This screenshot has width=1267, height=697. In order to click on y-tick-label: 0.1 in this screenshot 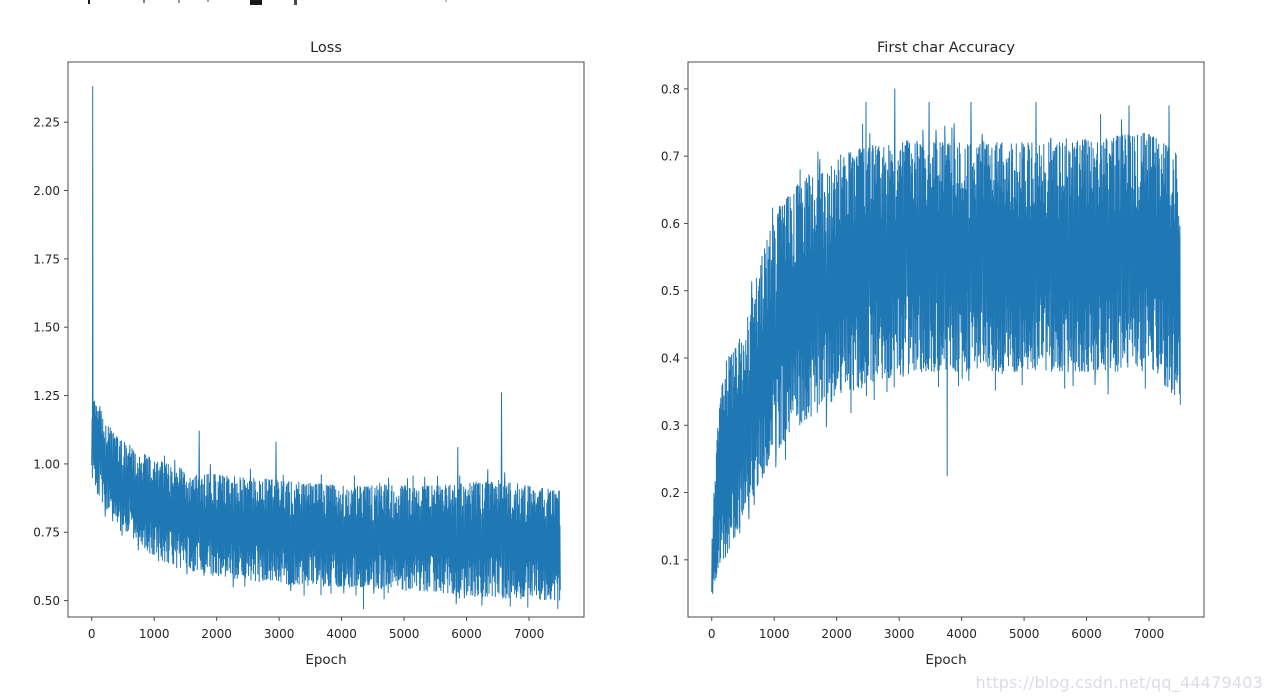, I will do `click(670, 560)`.